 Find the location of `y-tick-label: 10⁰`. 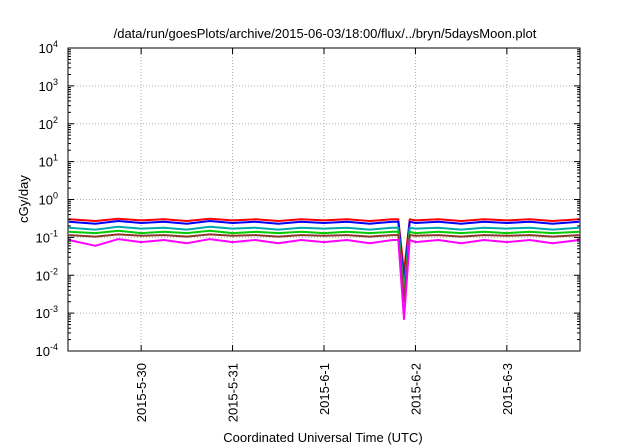

y-tick-label: 10⁰ is located at coordinates (48, 199).